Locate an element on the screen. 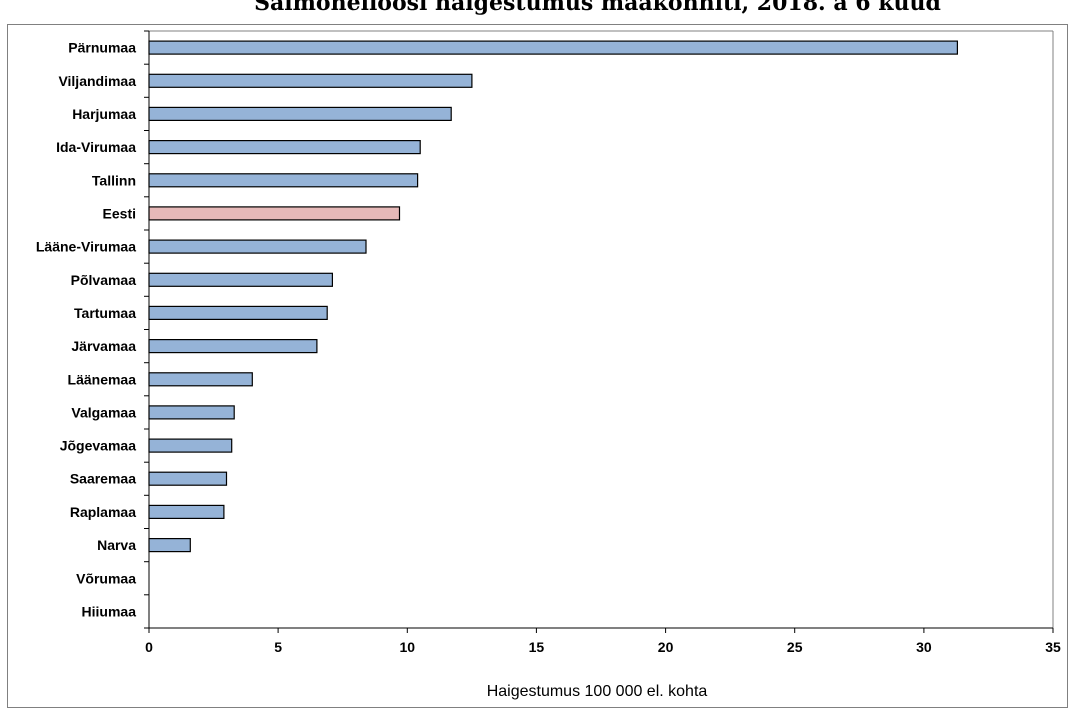 The width and height of the screenshot is (1077, 713). x-tick-label: 25 is located at coordinates (795, 647).